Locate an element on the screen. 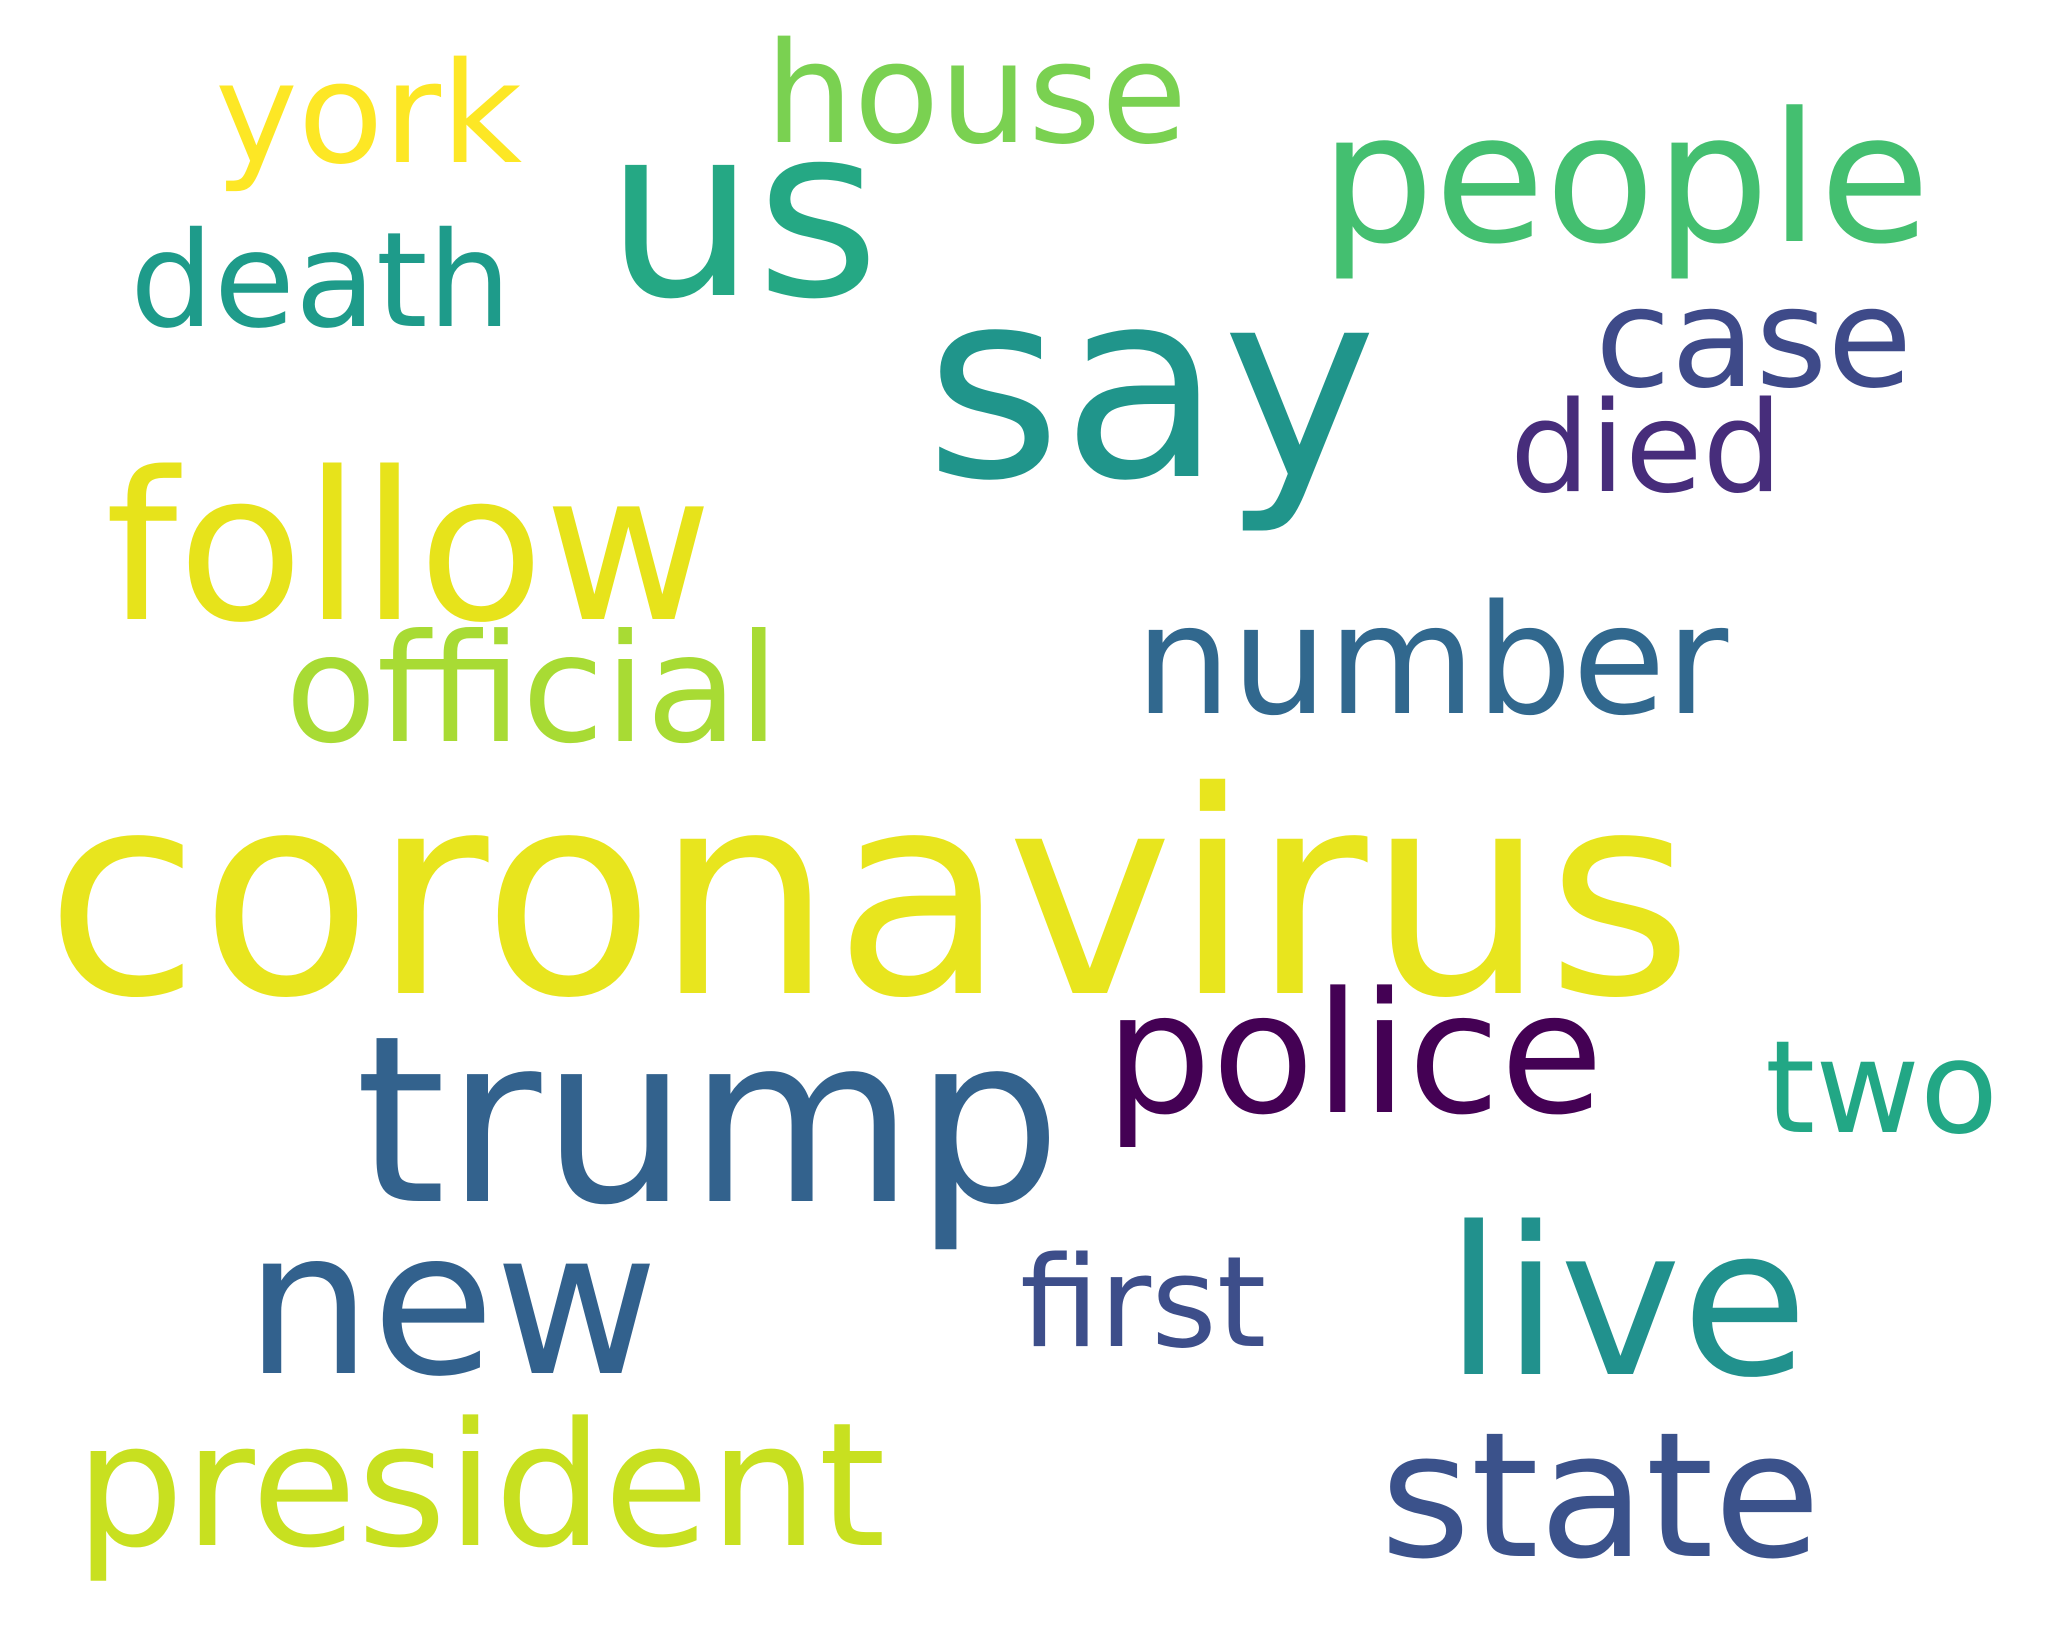 The height and width of the screenshot is (1645, 2052). word-first: first is located at coordinates (1143, 1302).